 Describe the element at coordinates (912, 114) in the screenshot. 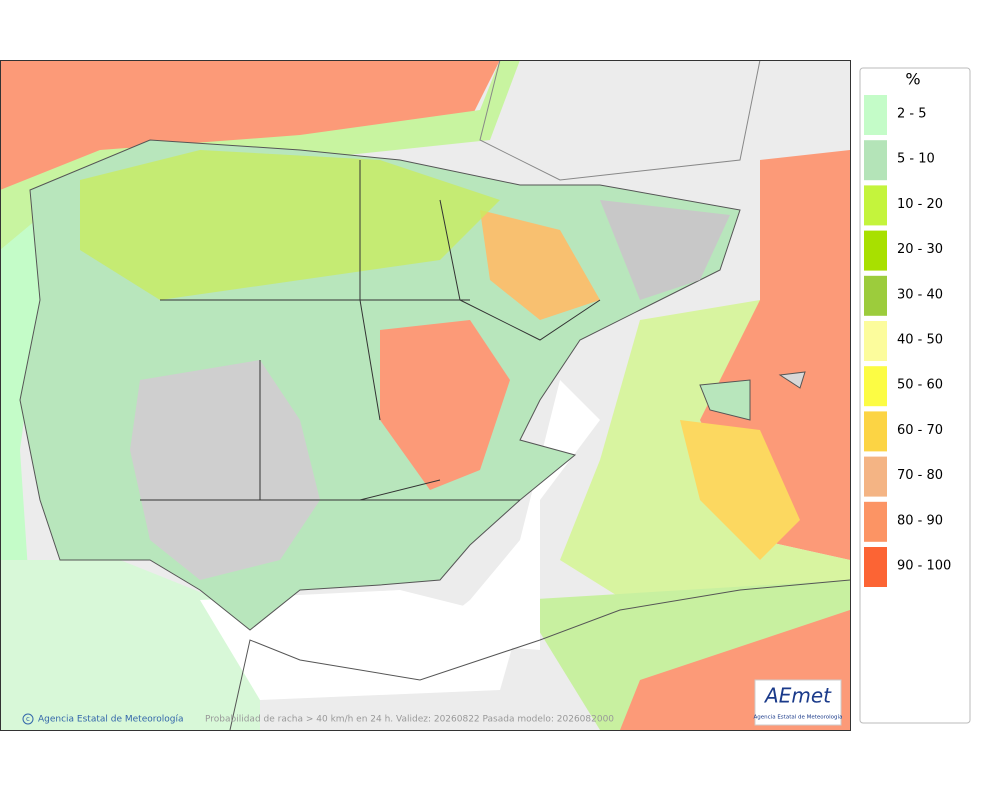

I see `legend-label: 2 - 5` at that location.